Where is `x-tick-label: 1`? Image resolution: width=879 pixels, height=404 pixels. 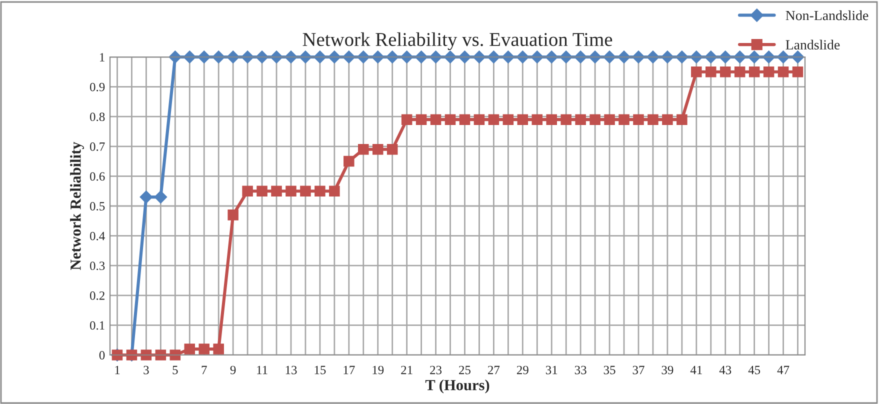
x-tick-label: 1 is located at coordinates (117, 370).